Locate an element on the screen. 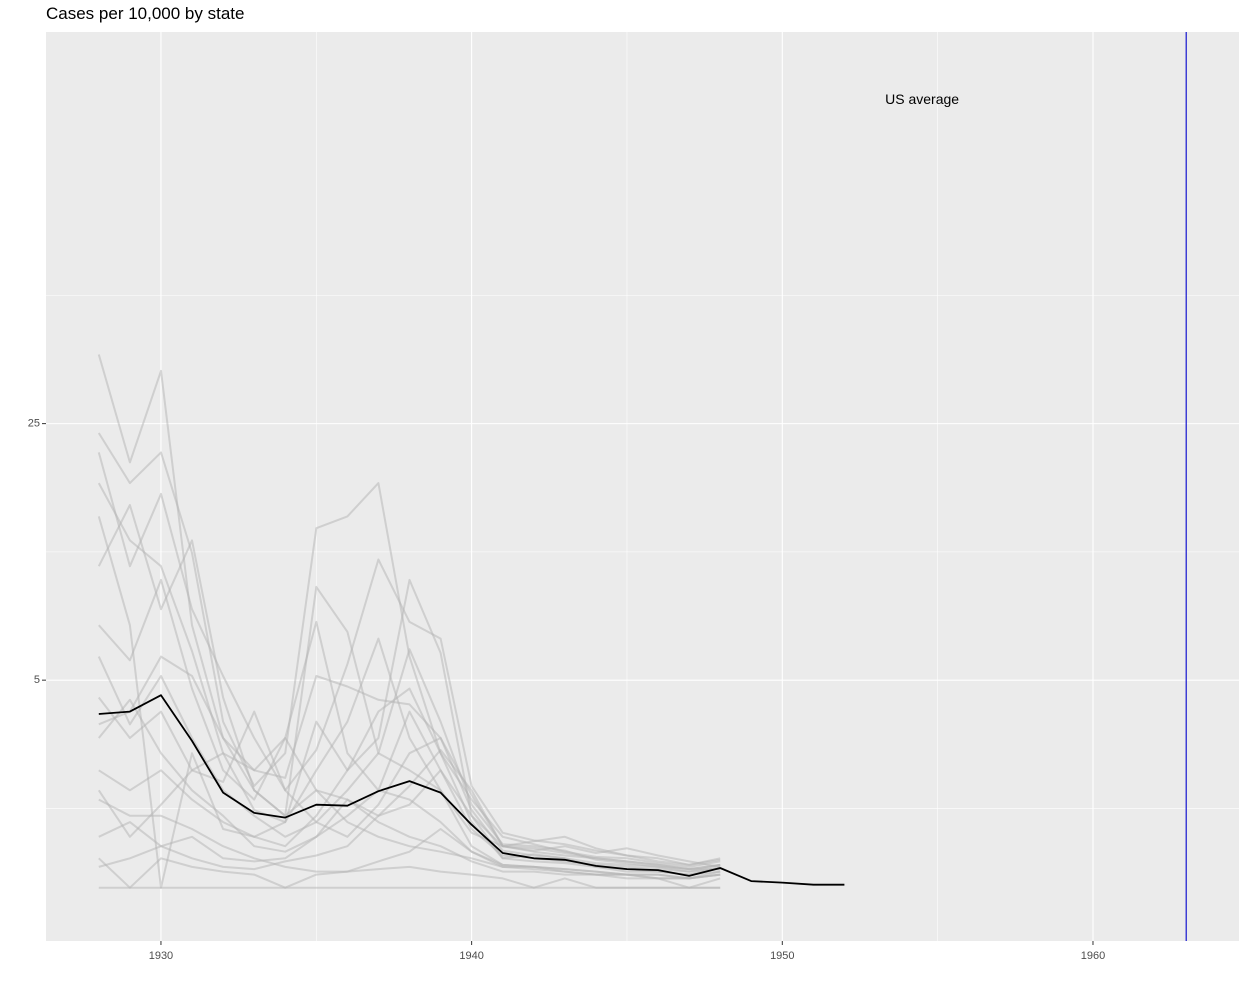 The height and width of the screenshot is (987, 1247). annotations: US average is located at coordinates (922, 99).